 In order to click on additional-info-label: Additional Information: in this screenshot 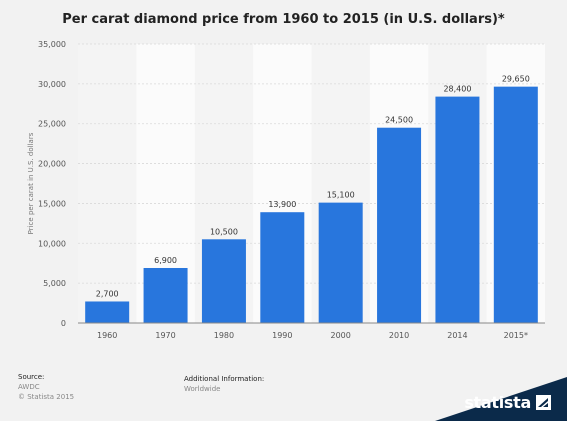, I will do `click(224, 379)`.